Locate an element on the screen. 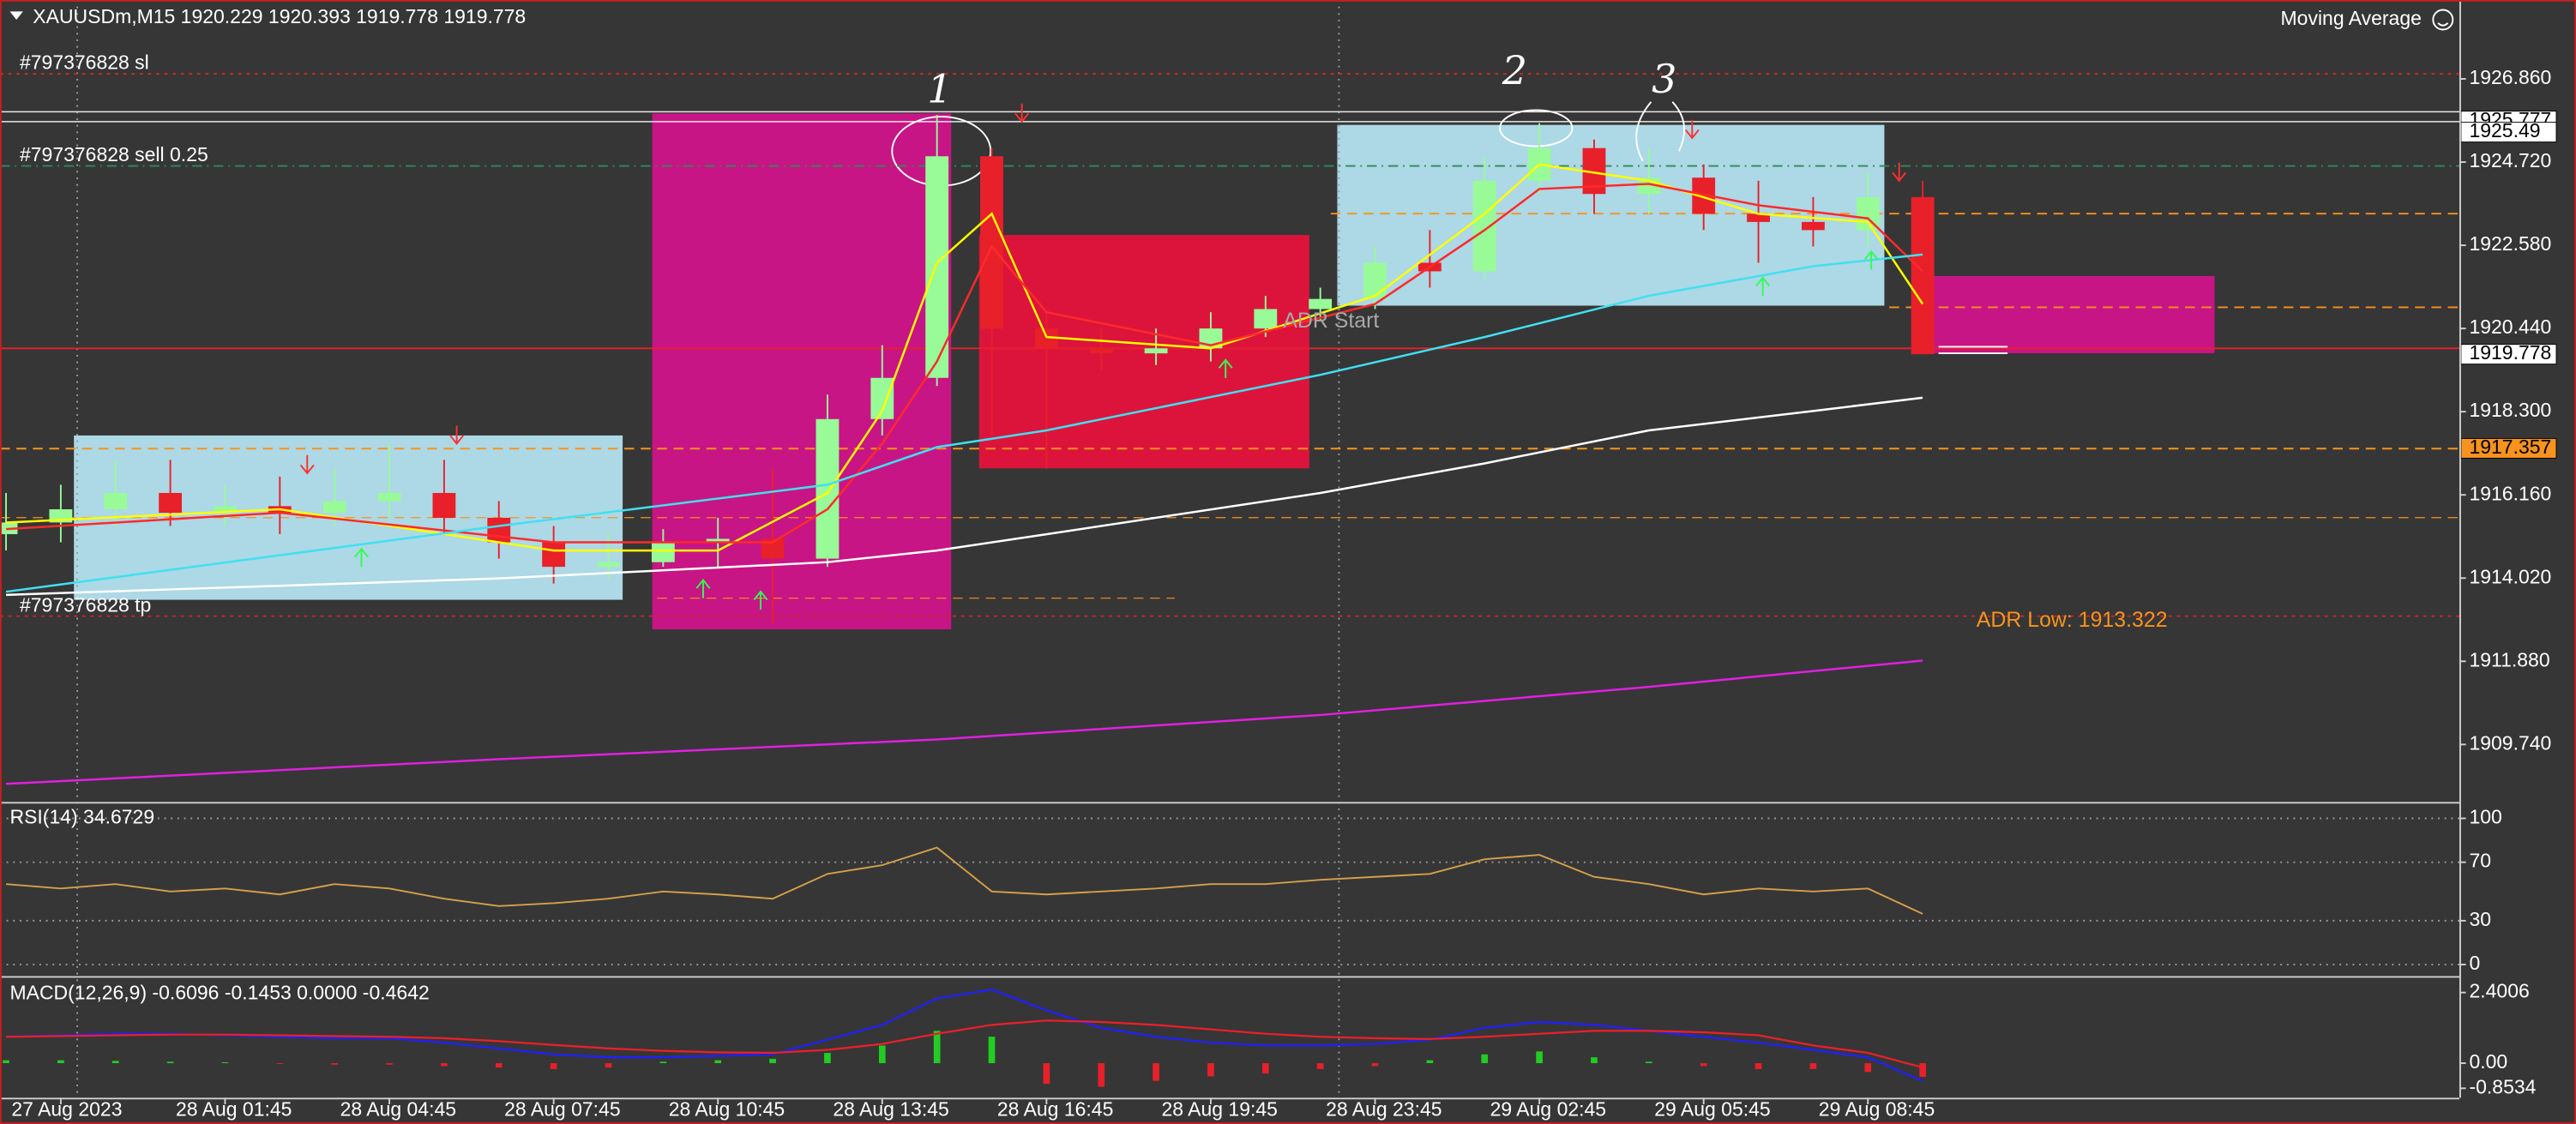 This screenshot has height=1124, width=2576. y-tick-label: 100 is located at coordinates (2485, 817).